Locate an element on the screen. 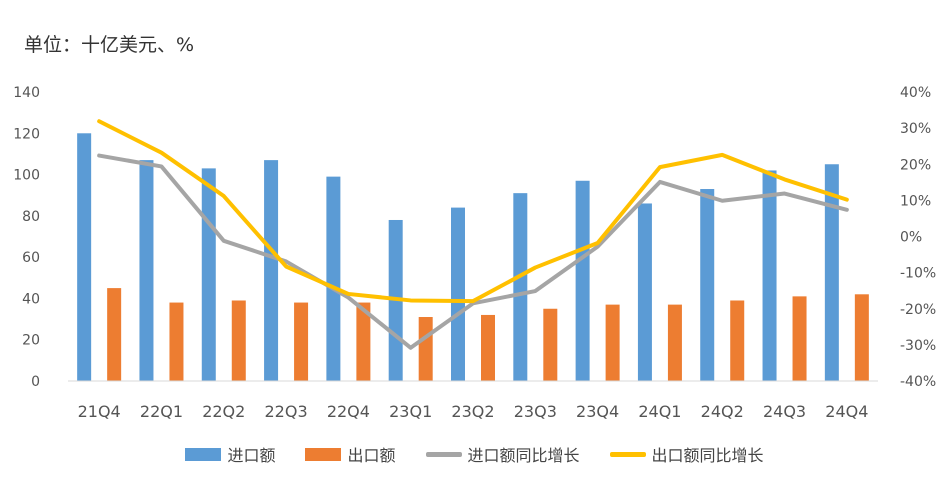 The width and height of the screenshot is (949, 487). y-right-tick-label: -20% is located at coordinates (918, 310).